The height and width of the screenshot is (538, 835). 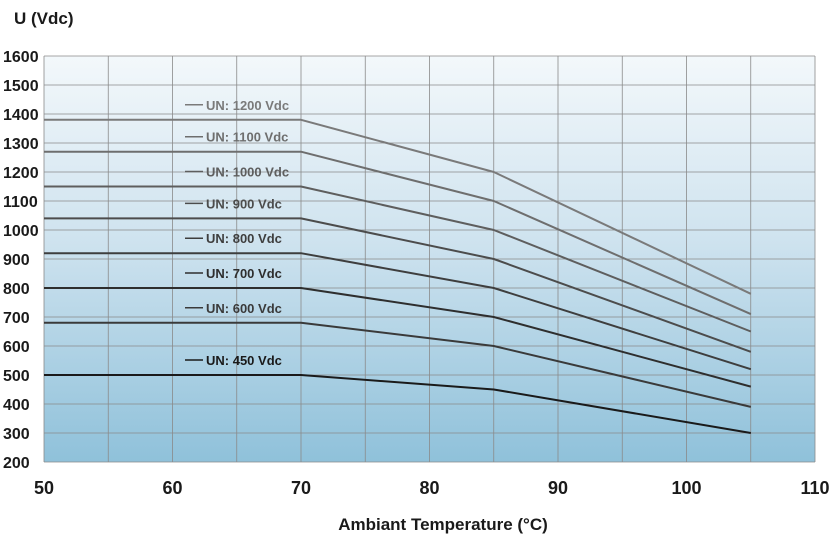 I want to click on series-label: UN: 1200 Vdc, so click(x=247, y=105).